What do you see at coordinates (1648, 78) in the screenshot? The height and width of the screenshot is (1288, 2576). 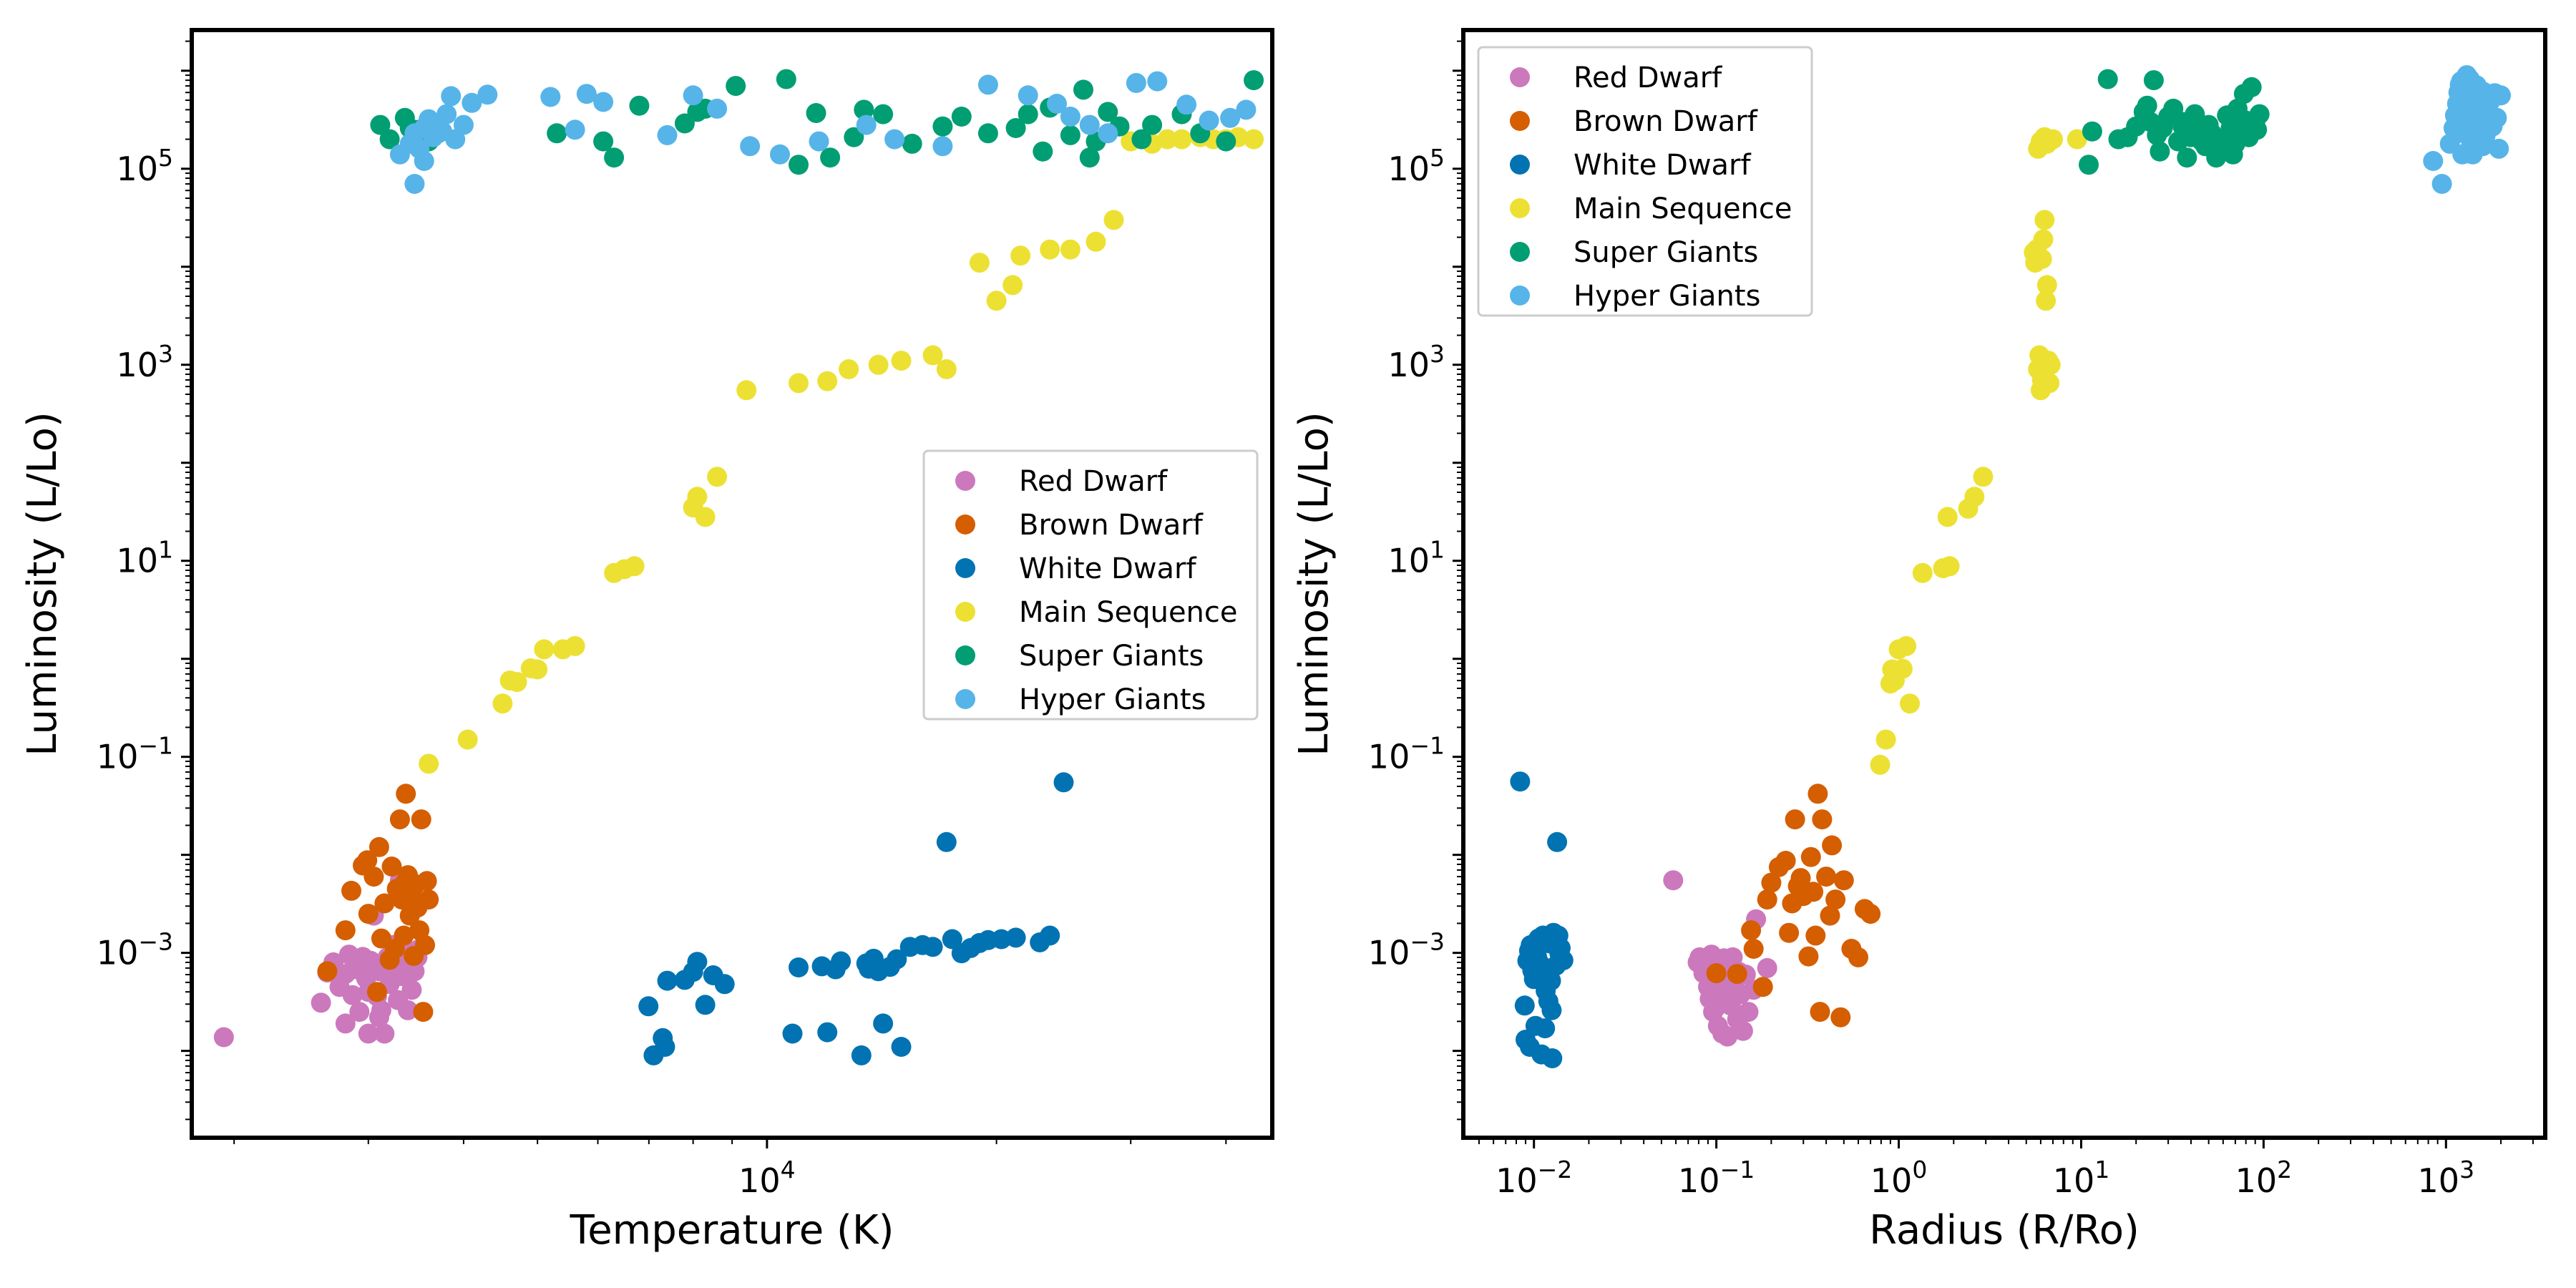 I see `legend-label: Red Dwarf` at bounding box center [1648, 78].